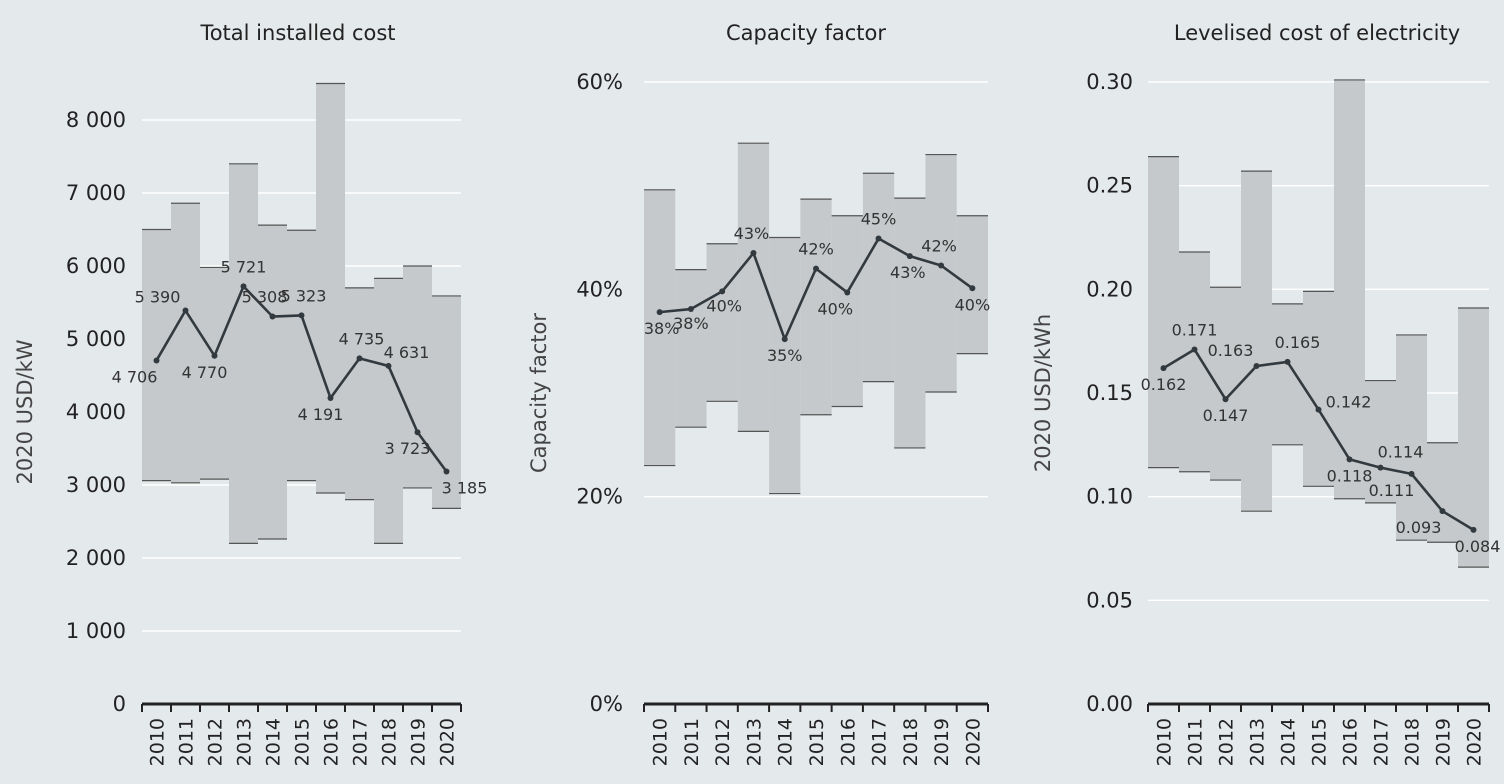 The height and width of the screenshot is (784, 1504). What do you see at coordinates (274, 742) in the screenshot?
I see `x-tick-label: 2014` at bounding box center [274, 742].